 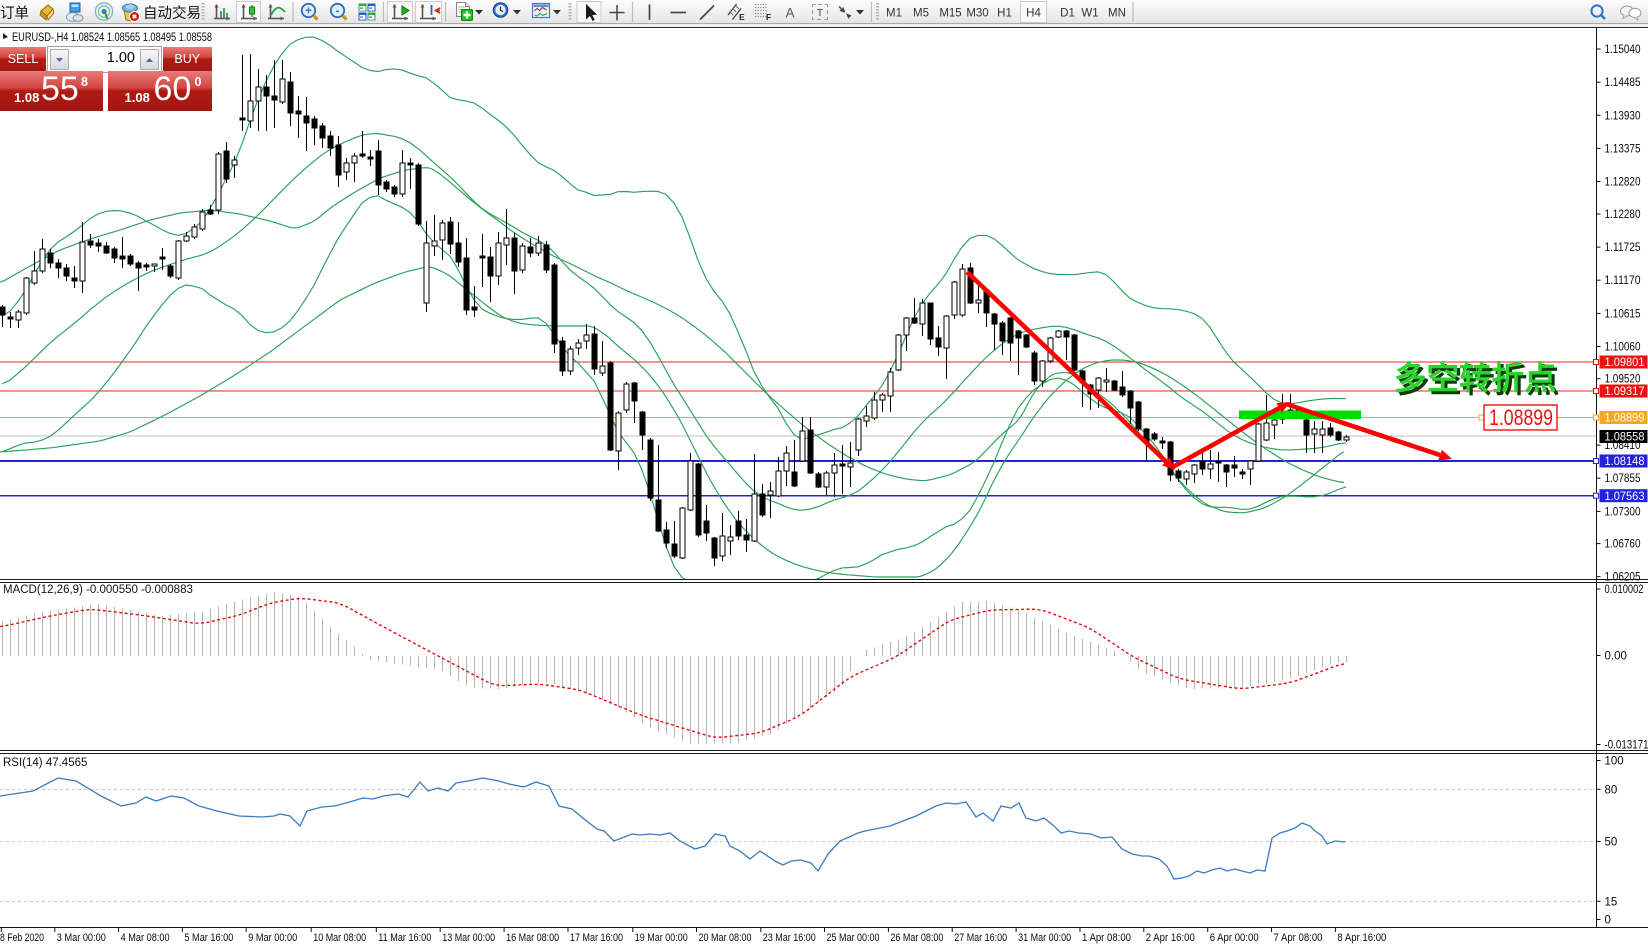 What do you see at coordinates (1626, 746) in the screenshot?
I see `svg-text: -0.013171` at bounding box center [1626, 746].